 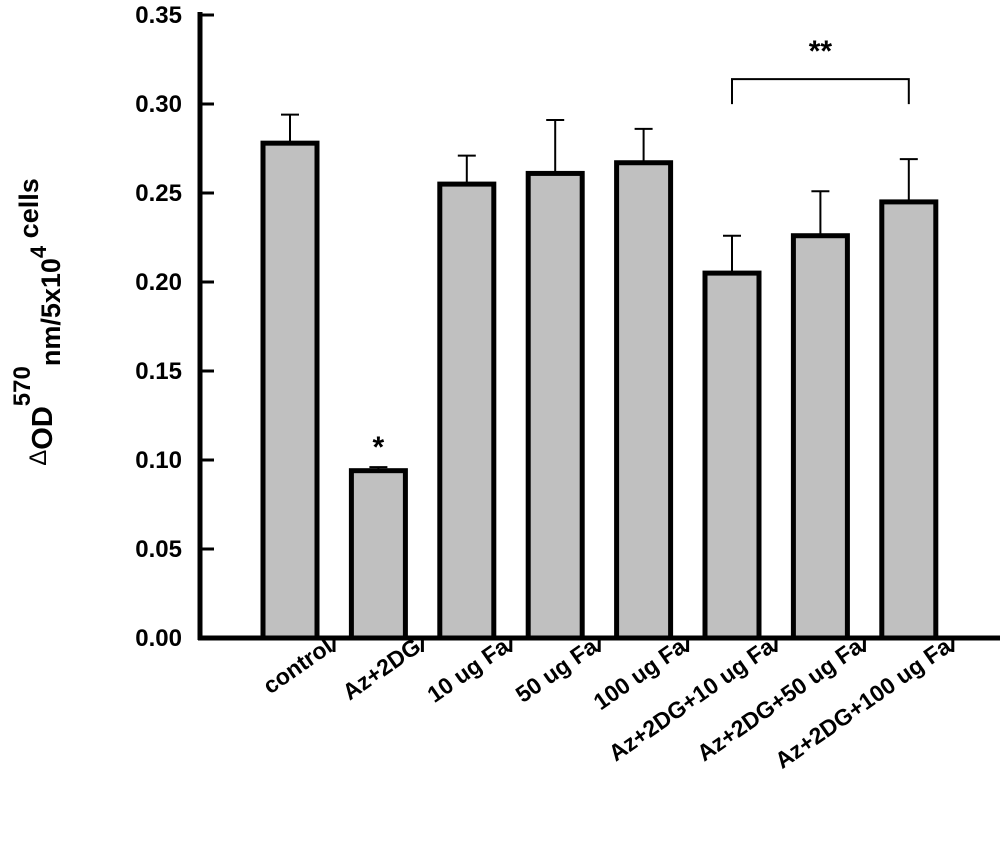 What do you see at coordinates (158, 193) in the screenshot?
I see `y-tick-label: 0.25` at bounding box center [158, 193].